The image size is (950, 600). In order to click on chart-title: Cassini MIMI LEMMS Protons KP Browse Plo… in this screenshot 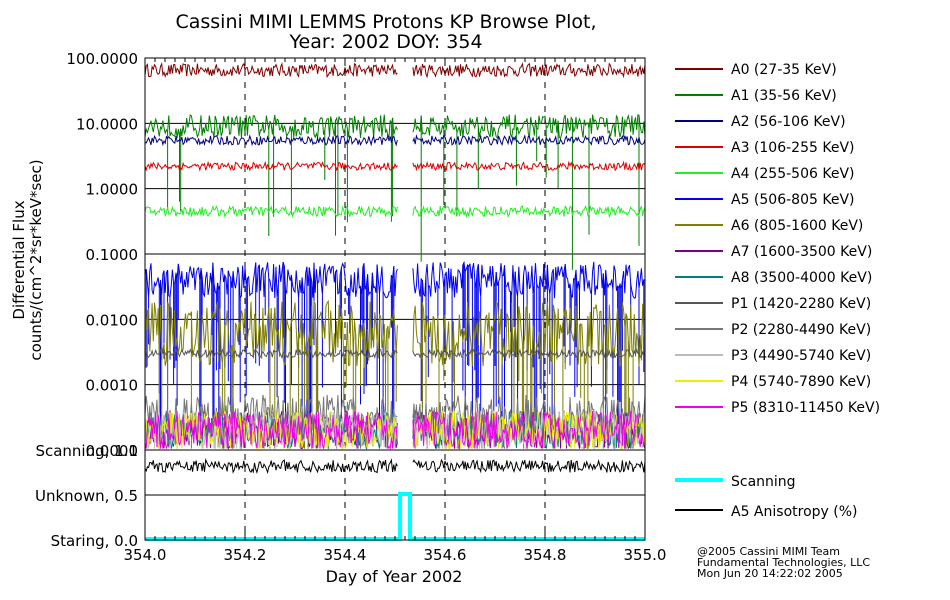, I will do `click(385, 22)`.